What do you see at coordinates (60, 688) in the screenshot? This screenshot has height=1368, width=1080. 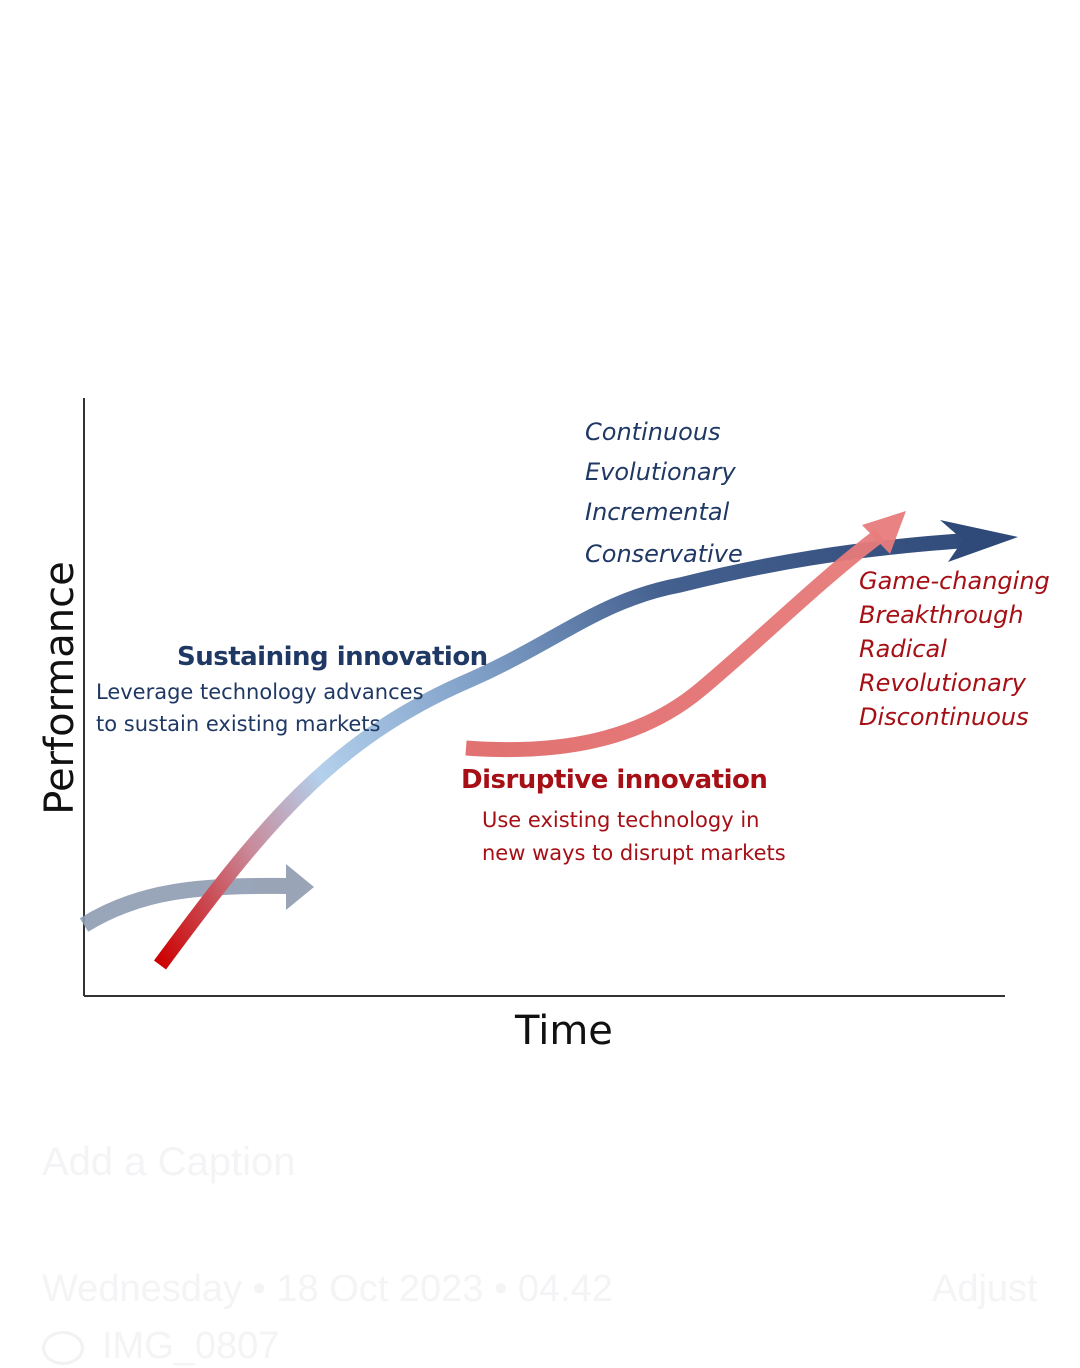 I see `y-axis-label: Performance` at bounding box center [60, 688].